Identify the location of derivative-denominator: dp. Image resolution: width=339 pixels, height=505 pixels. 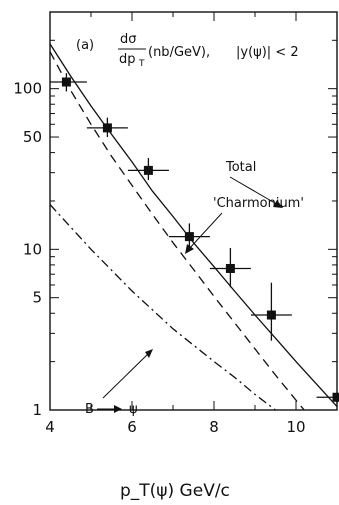
(127, 59).